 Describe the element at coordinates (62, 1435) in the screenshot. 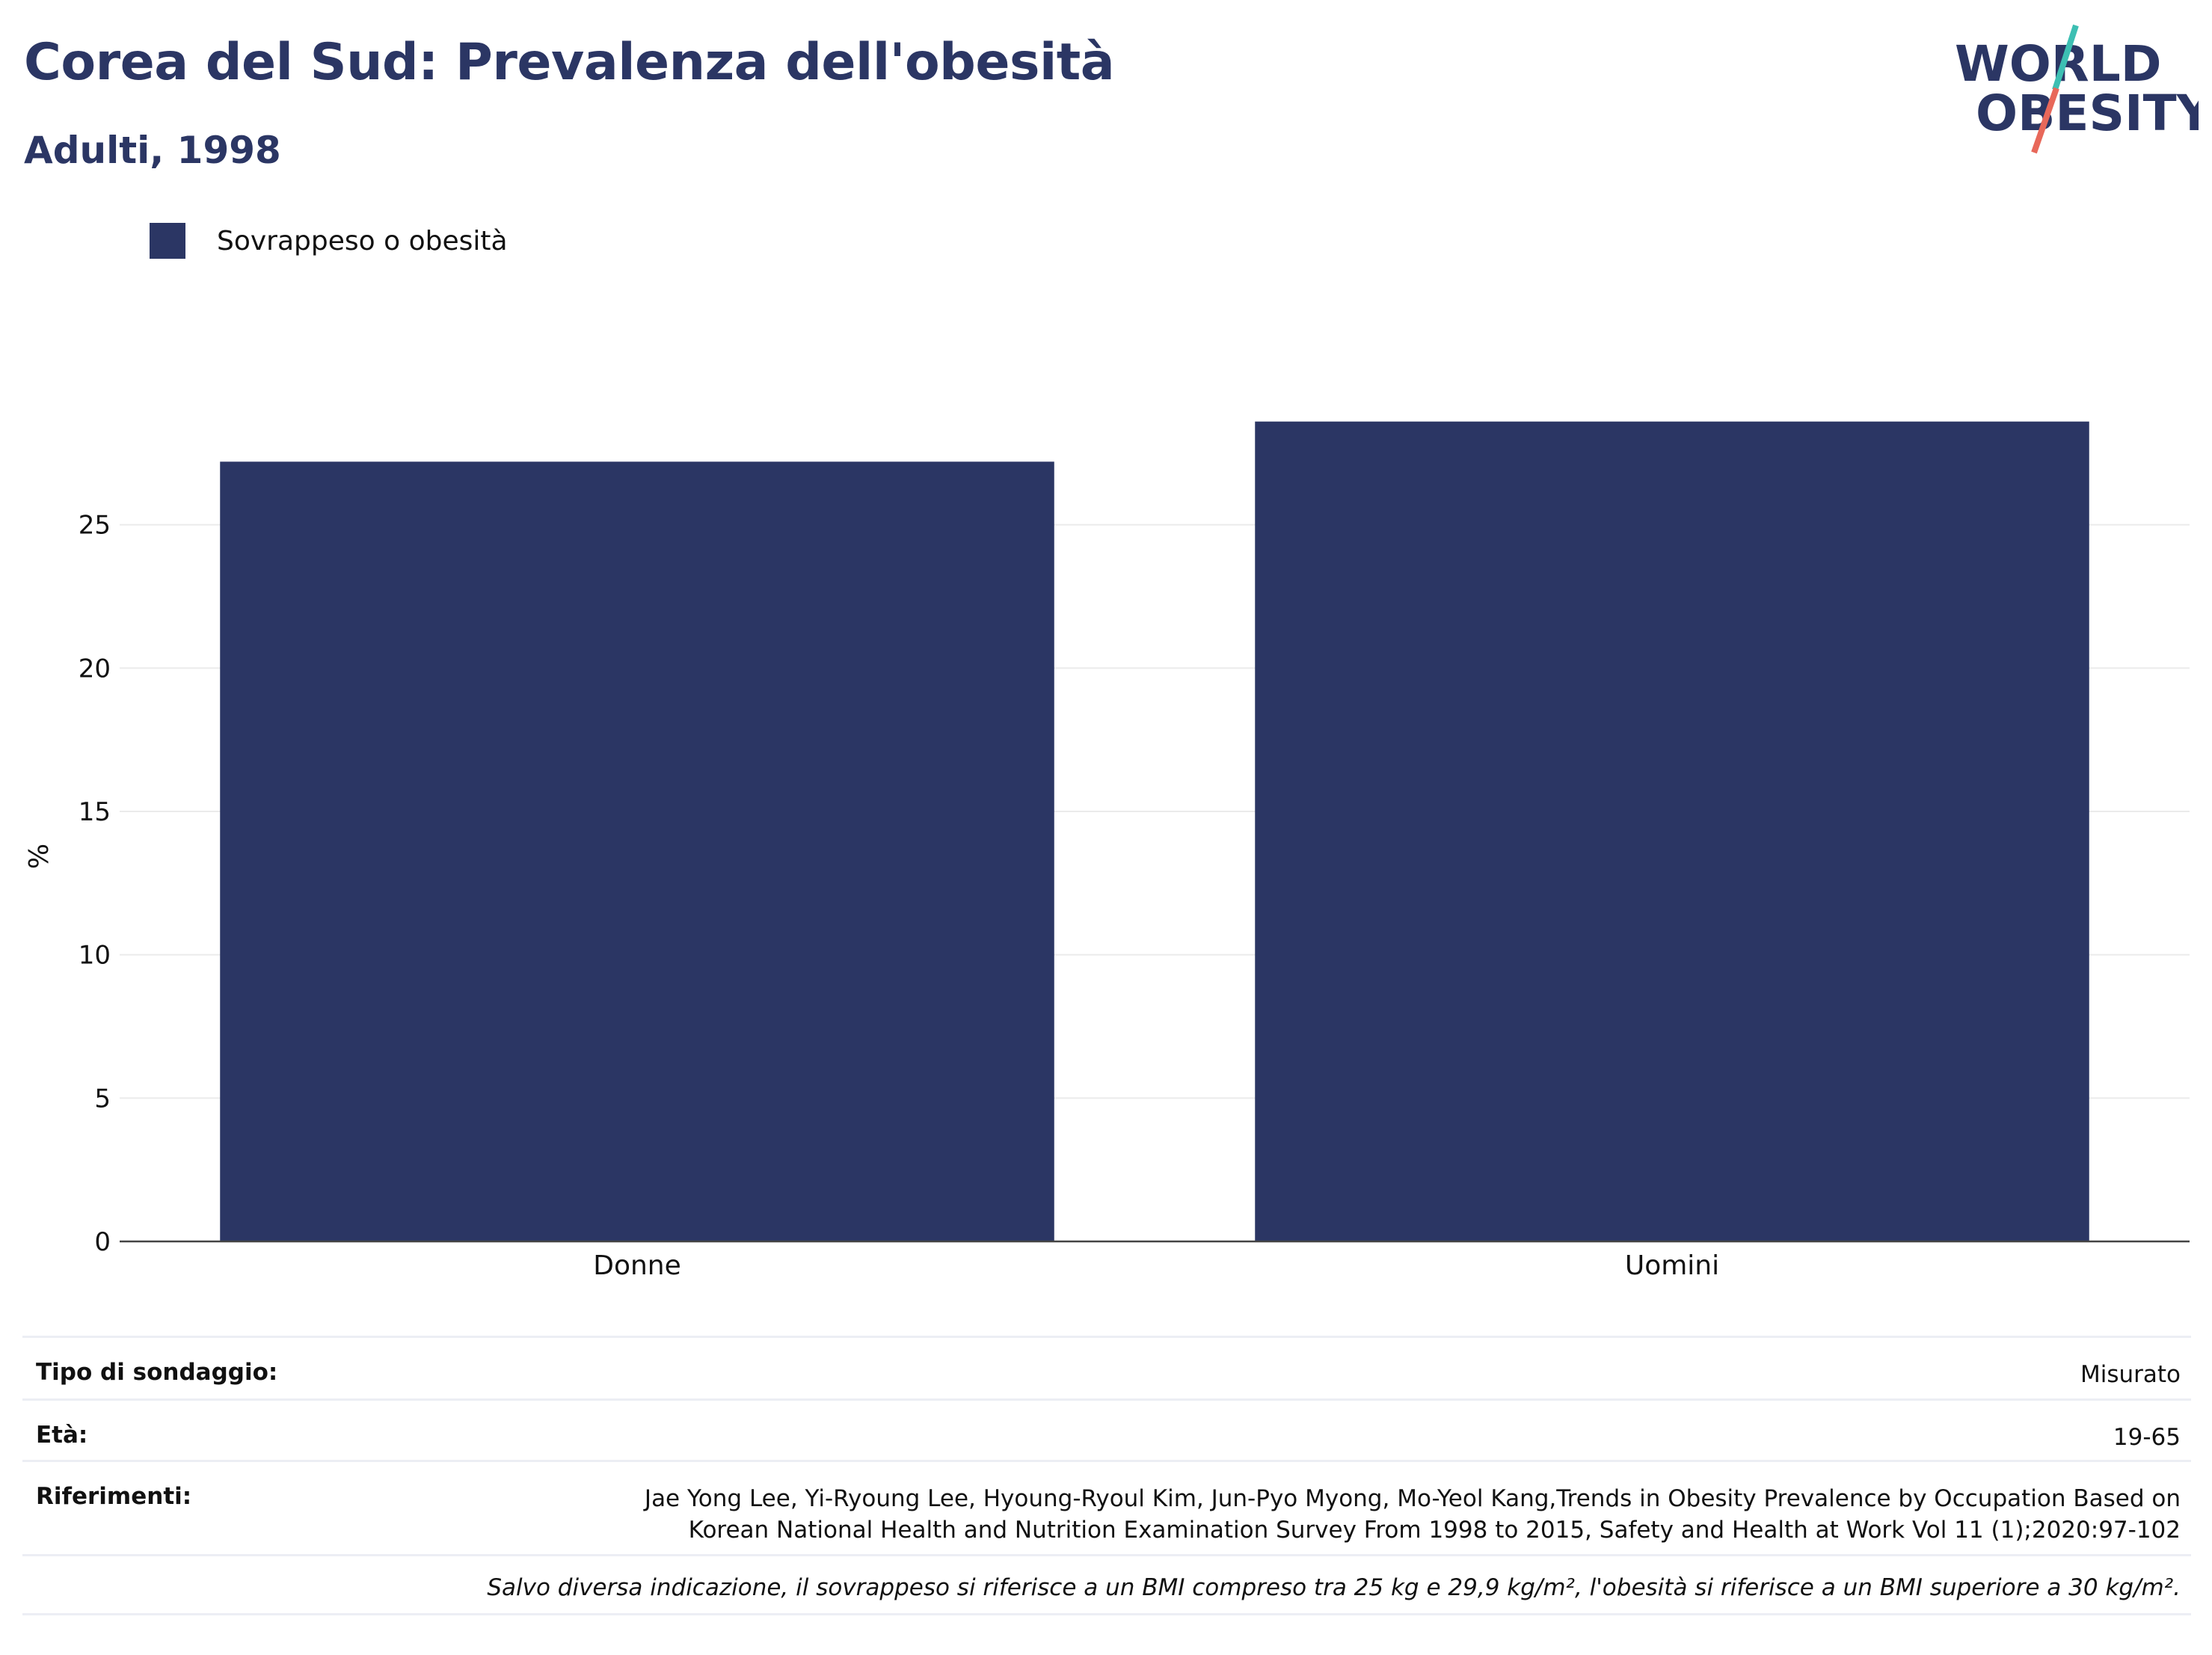

I see `age-label: Età:` at that location.